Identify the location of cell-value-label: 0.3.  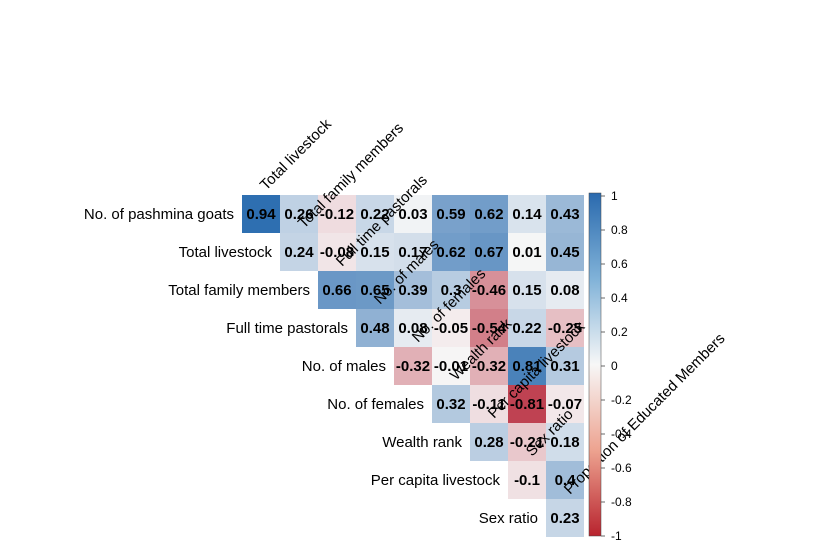
(451, 290).